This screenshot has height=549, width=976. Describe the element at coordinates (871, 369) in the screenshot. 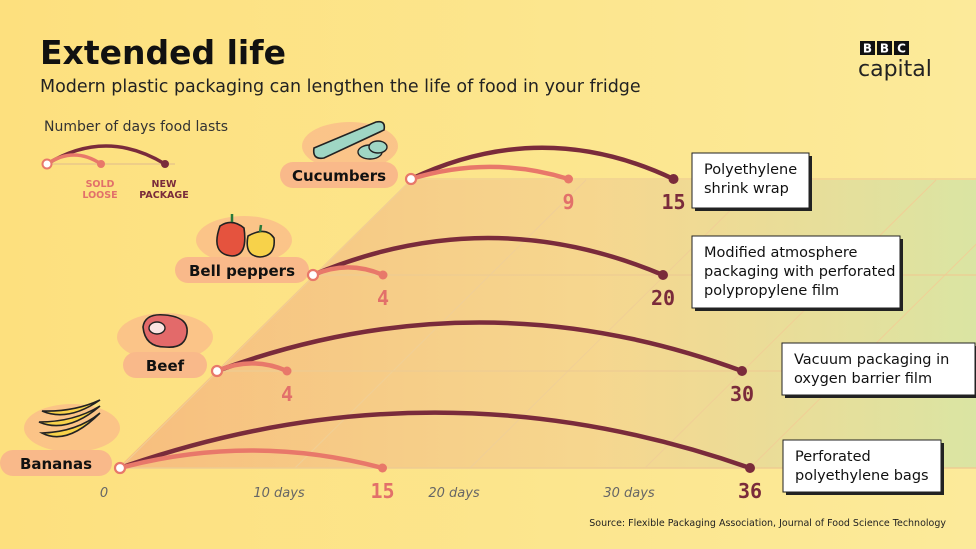

I see `packaging-note: Vacuum packaging in oxygen barrier film` at that location.